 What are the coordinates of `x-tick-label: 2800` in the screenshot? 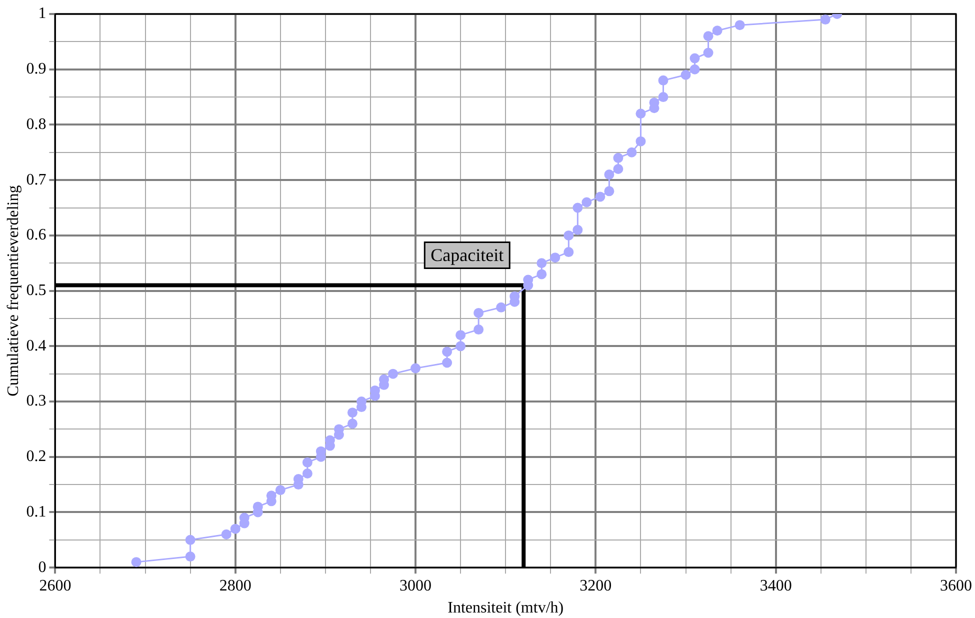 It's located at (235, 585).